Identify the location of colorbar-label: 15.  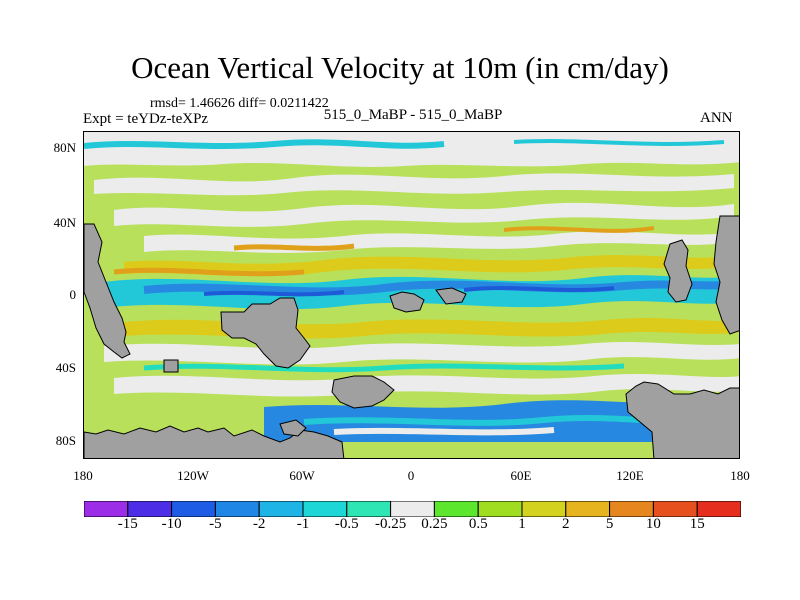
(697, 524).